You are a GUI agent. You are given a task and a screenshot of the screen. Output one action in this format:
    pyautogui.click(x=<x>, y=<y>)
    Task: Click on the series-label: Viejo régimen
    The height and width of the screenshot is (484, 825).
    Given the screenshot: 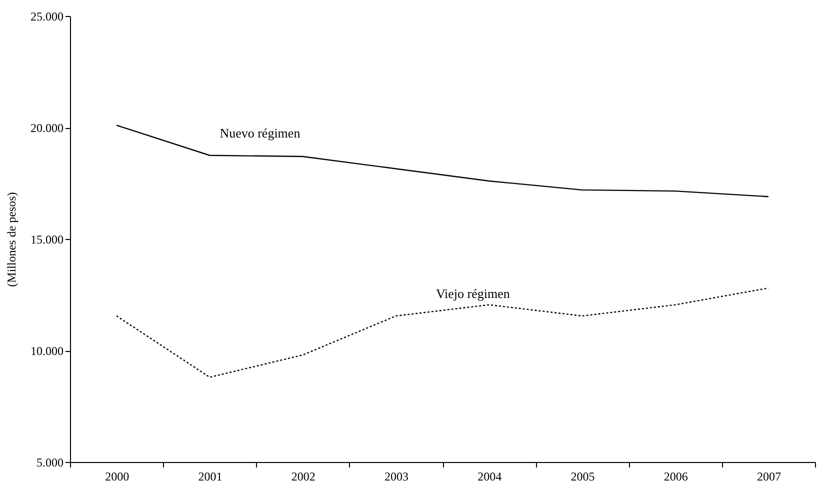 What is the action you would take?
    pyautogui.click(x=473, y=293)
    